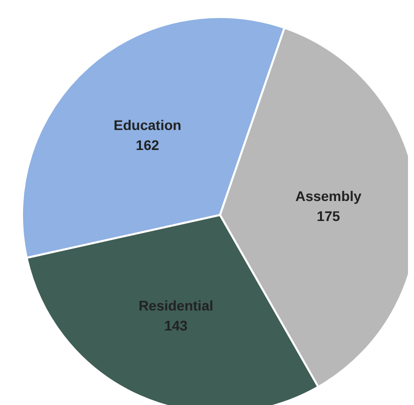 Image resolution: width=414 pixels, height=405 pixels. What do you see at coordinates (328, 196) in the screenshot?
I see `slice-label: Assembly` at bounding box center [328, 196].